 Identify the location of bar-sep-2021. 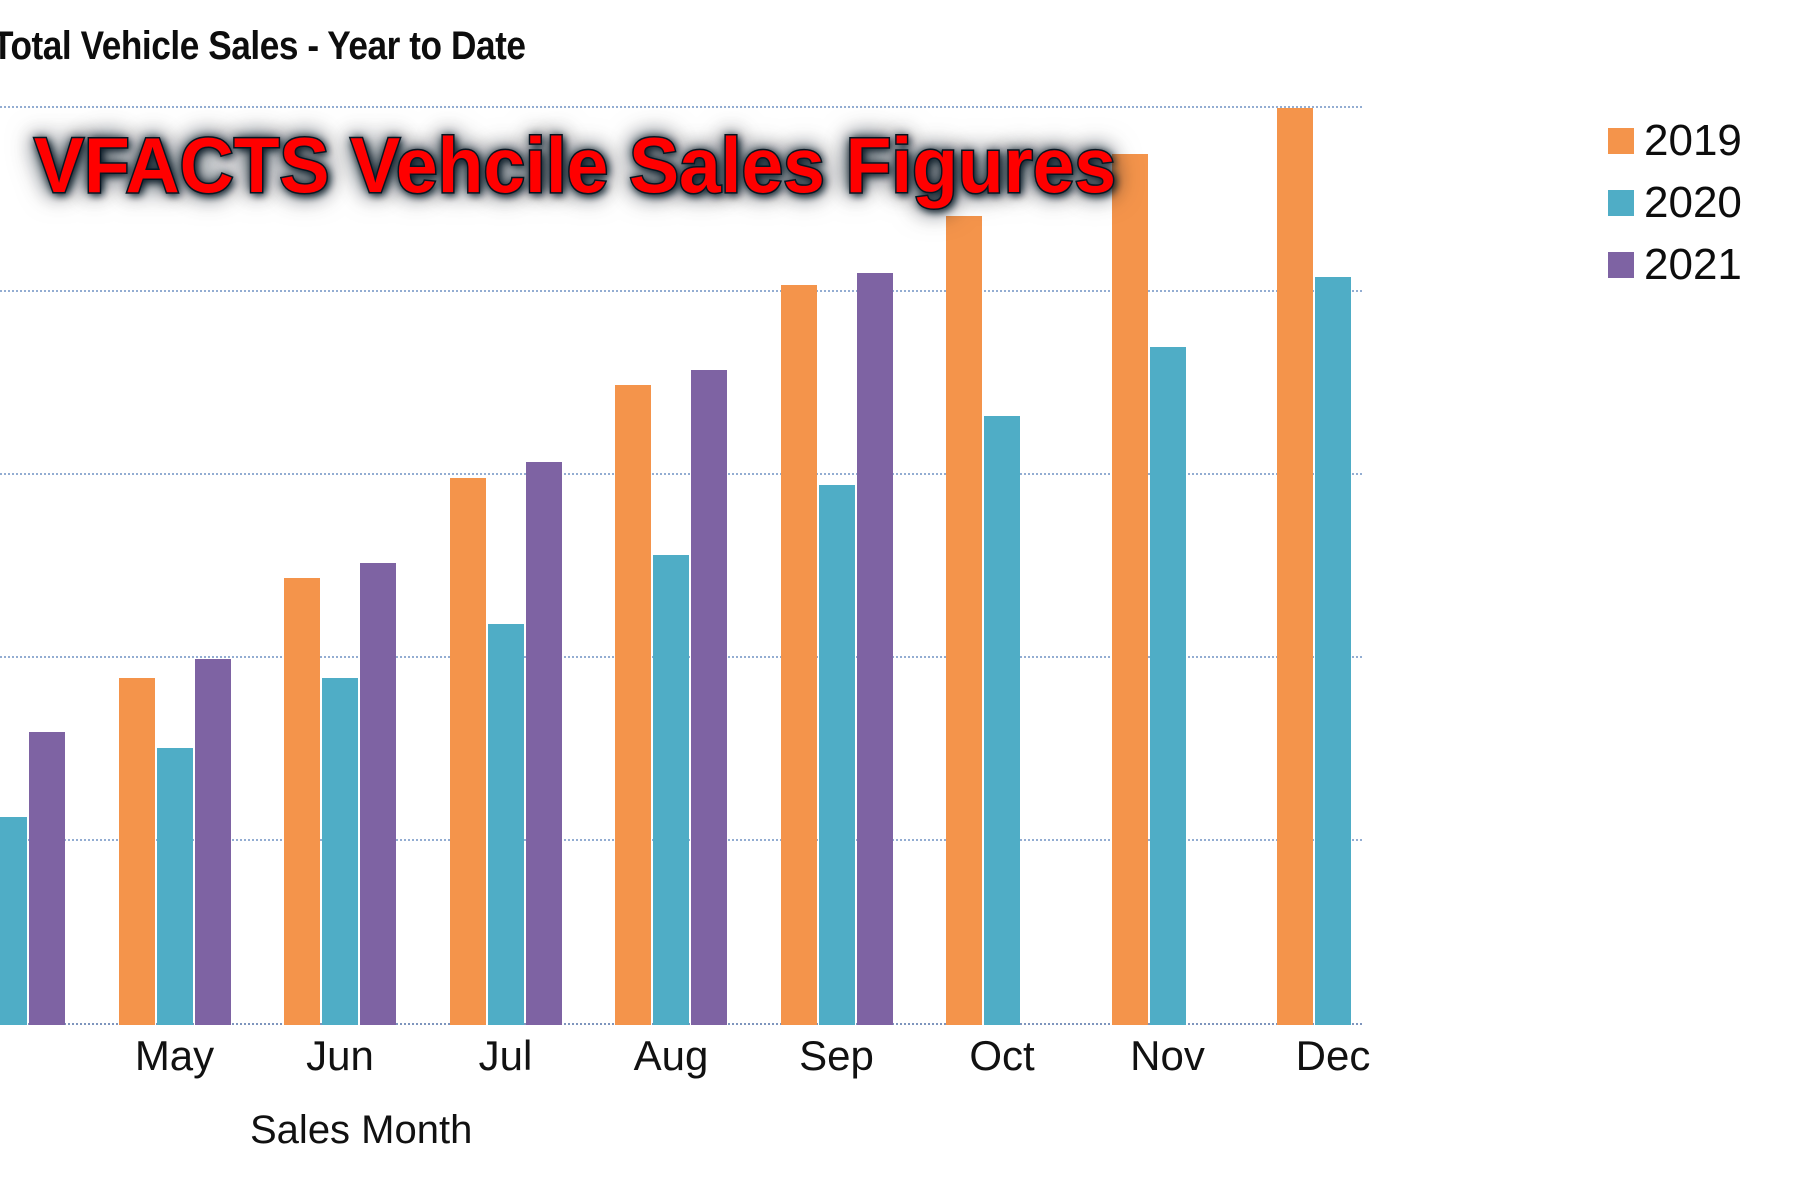
(874, 649).